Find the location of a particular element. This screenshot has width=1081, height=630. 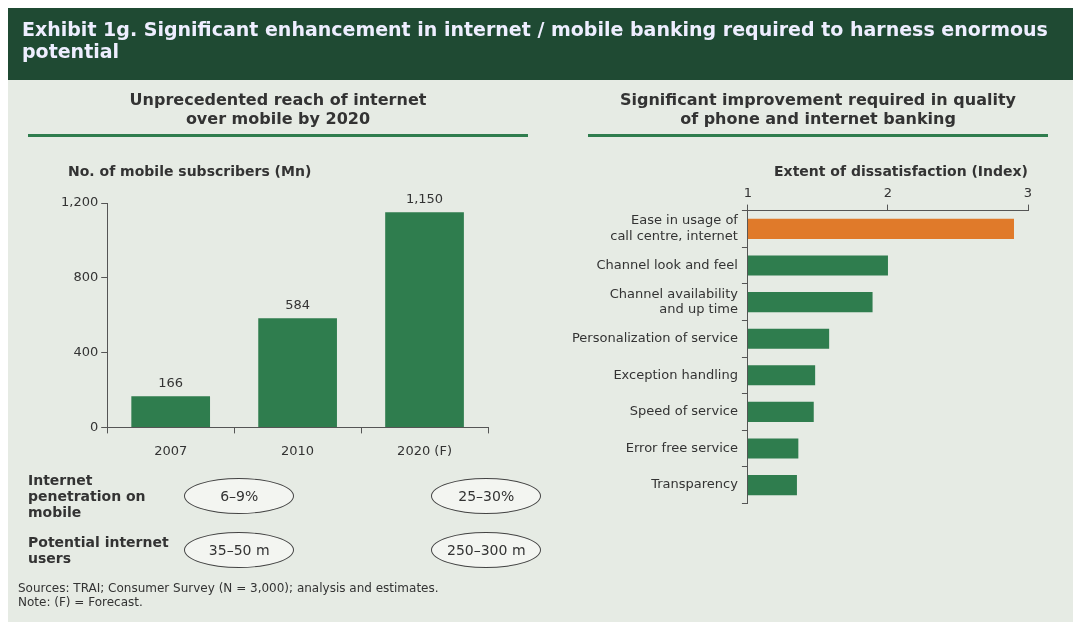

oval-outline: 250–300 m is located at coordinates (486, 550).